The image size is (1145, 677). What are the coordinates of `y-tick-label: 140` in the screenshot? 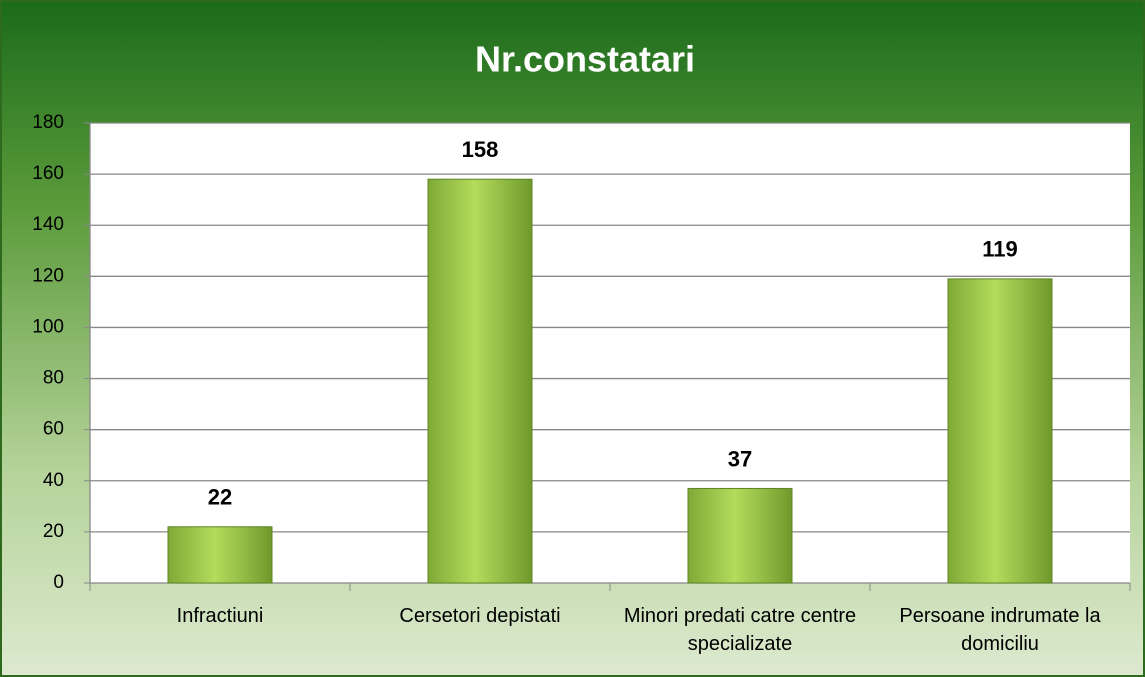 It's located at (48, 224).